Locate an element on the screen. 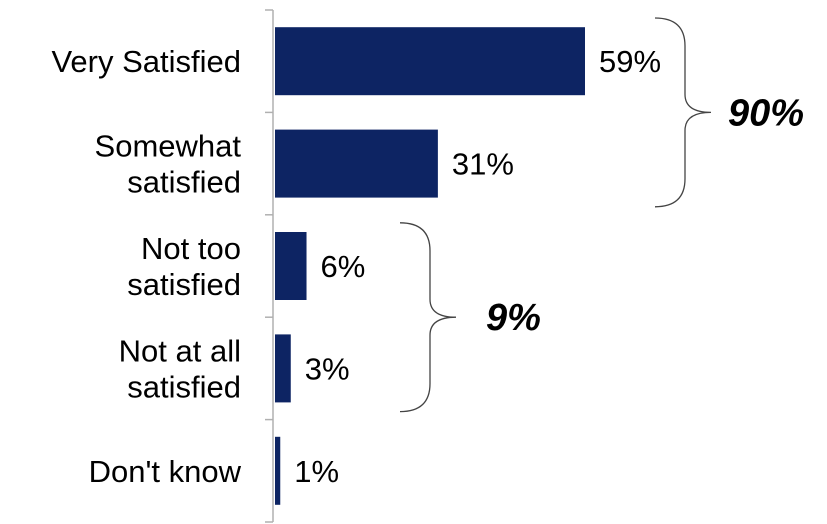 The height and width of the screenshot is (524, 827). value-label: 59% is located at coordinates (630, 61).